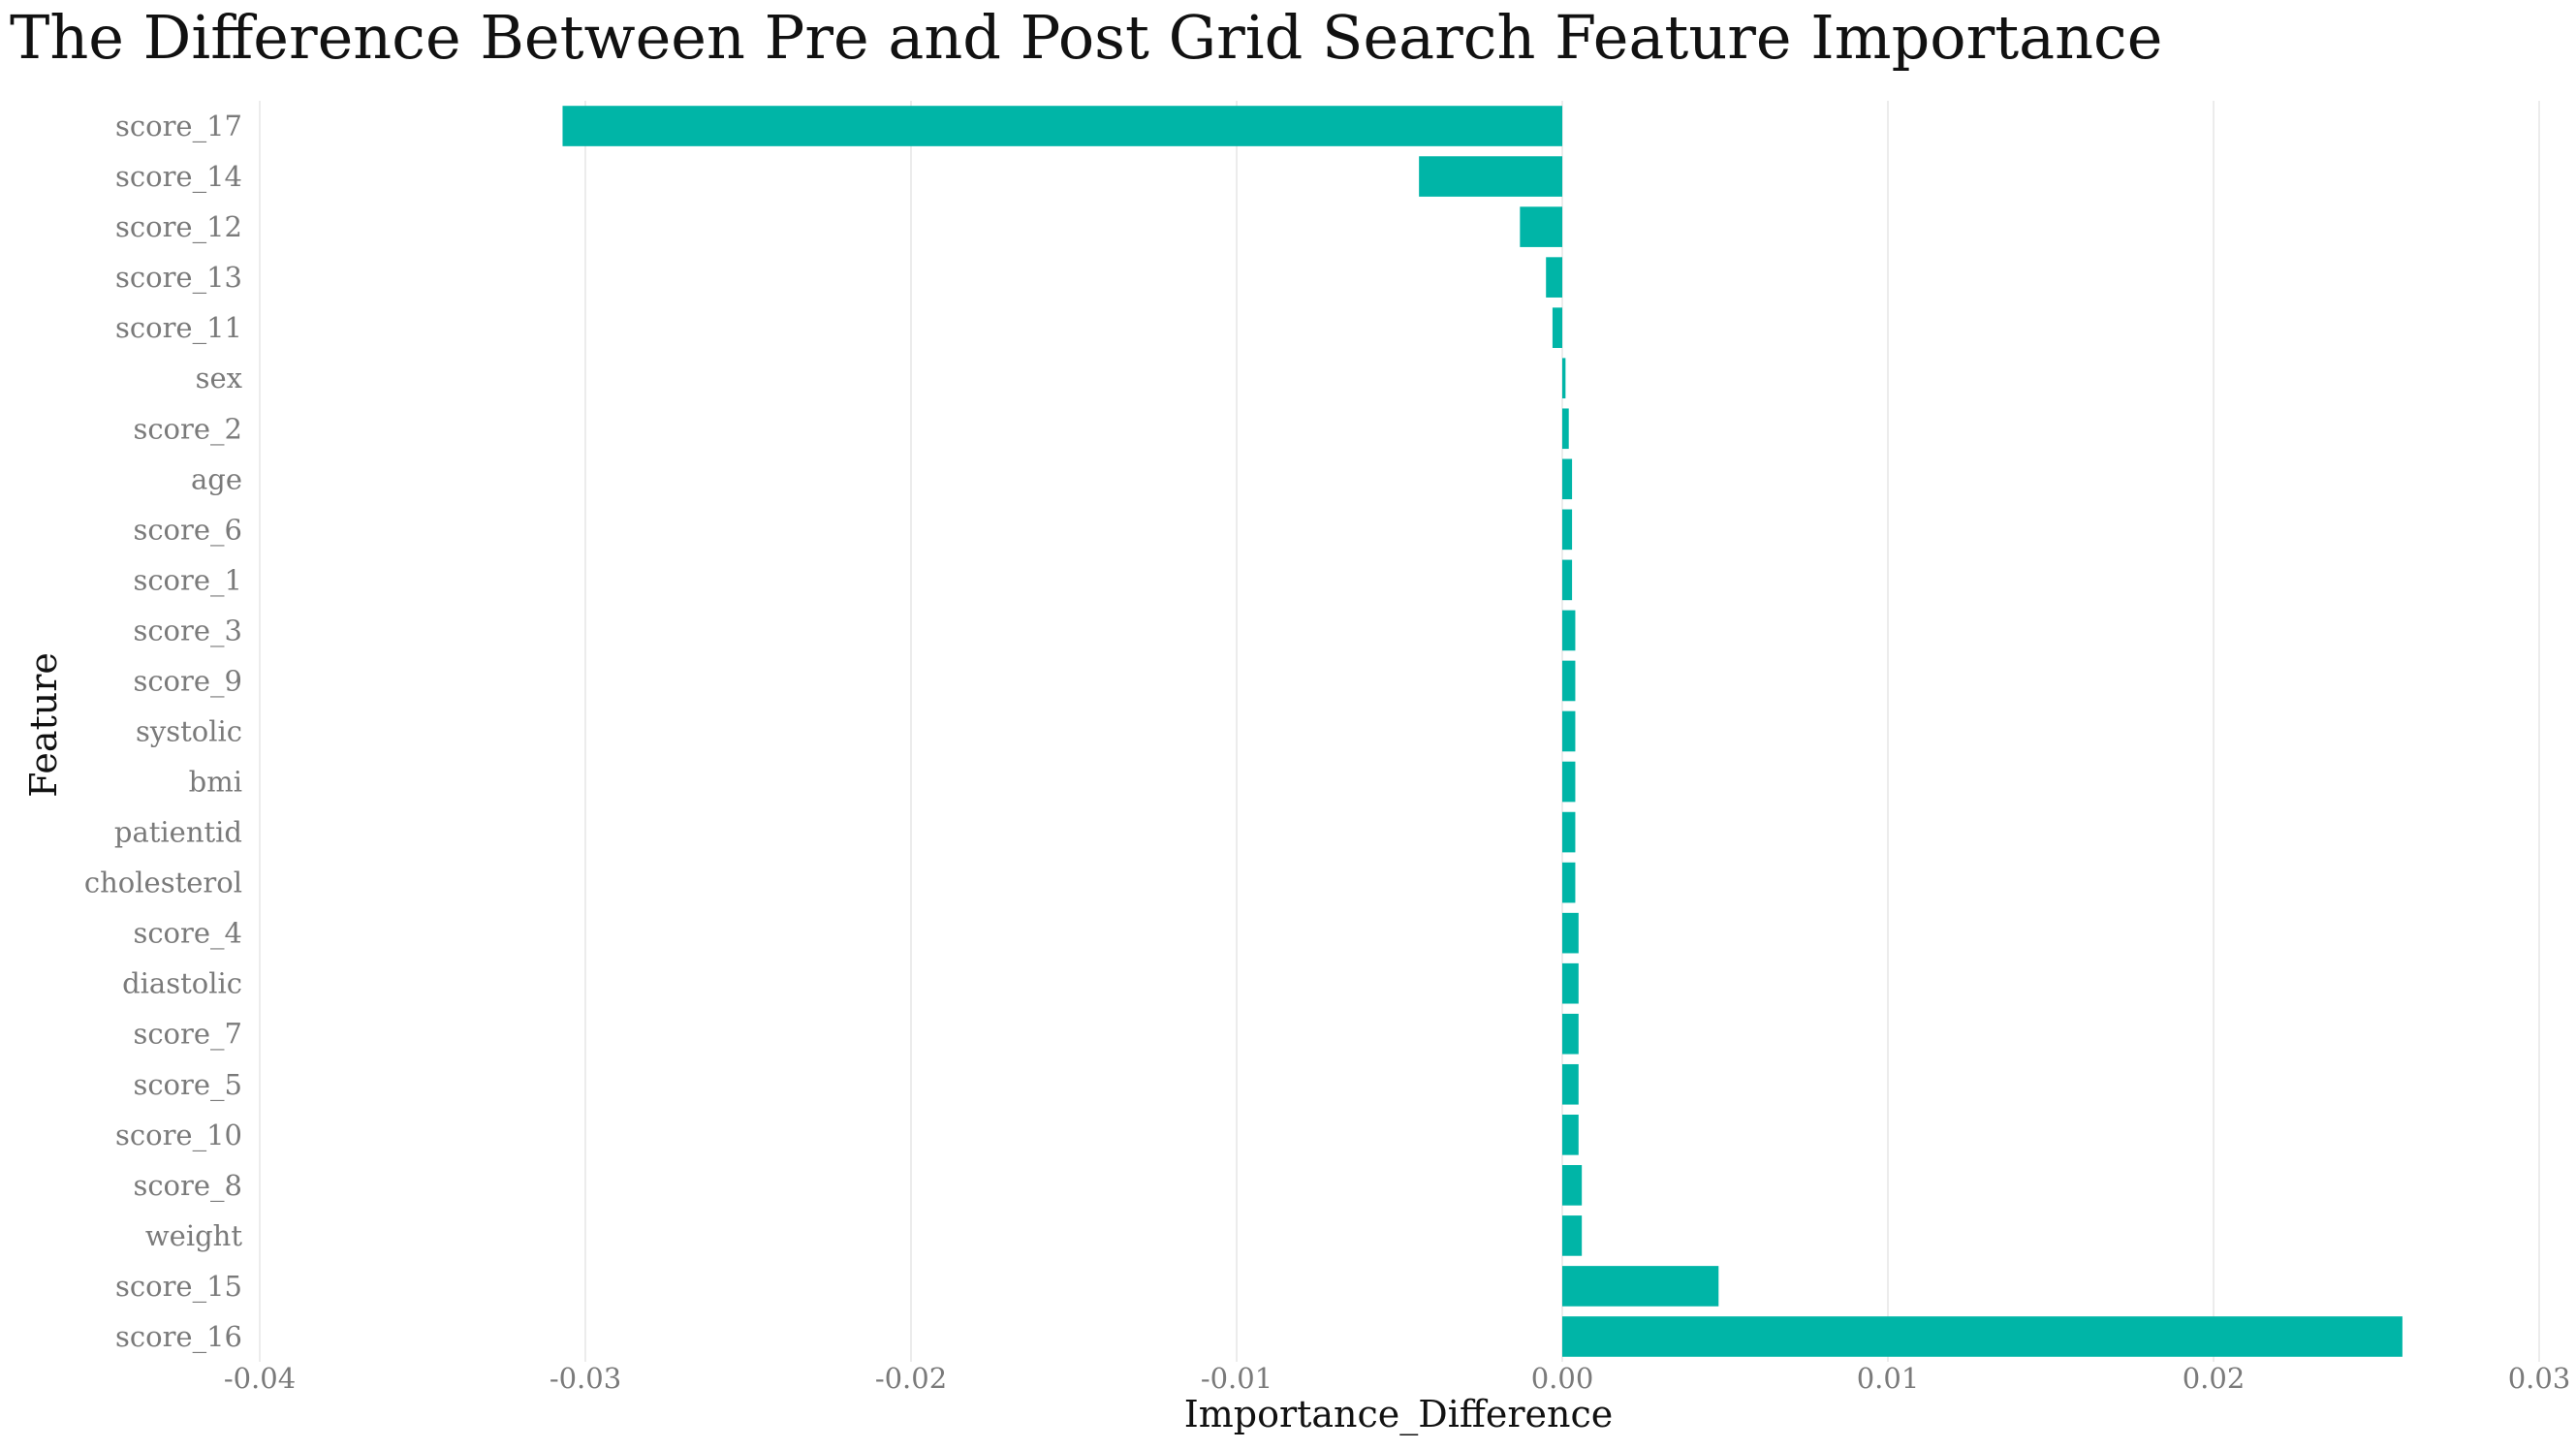  I want to click on y-tick-label: score_11, so click(178, 328).